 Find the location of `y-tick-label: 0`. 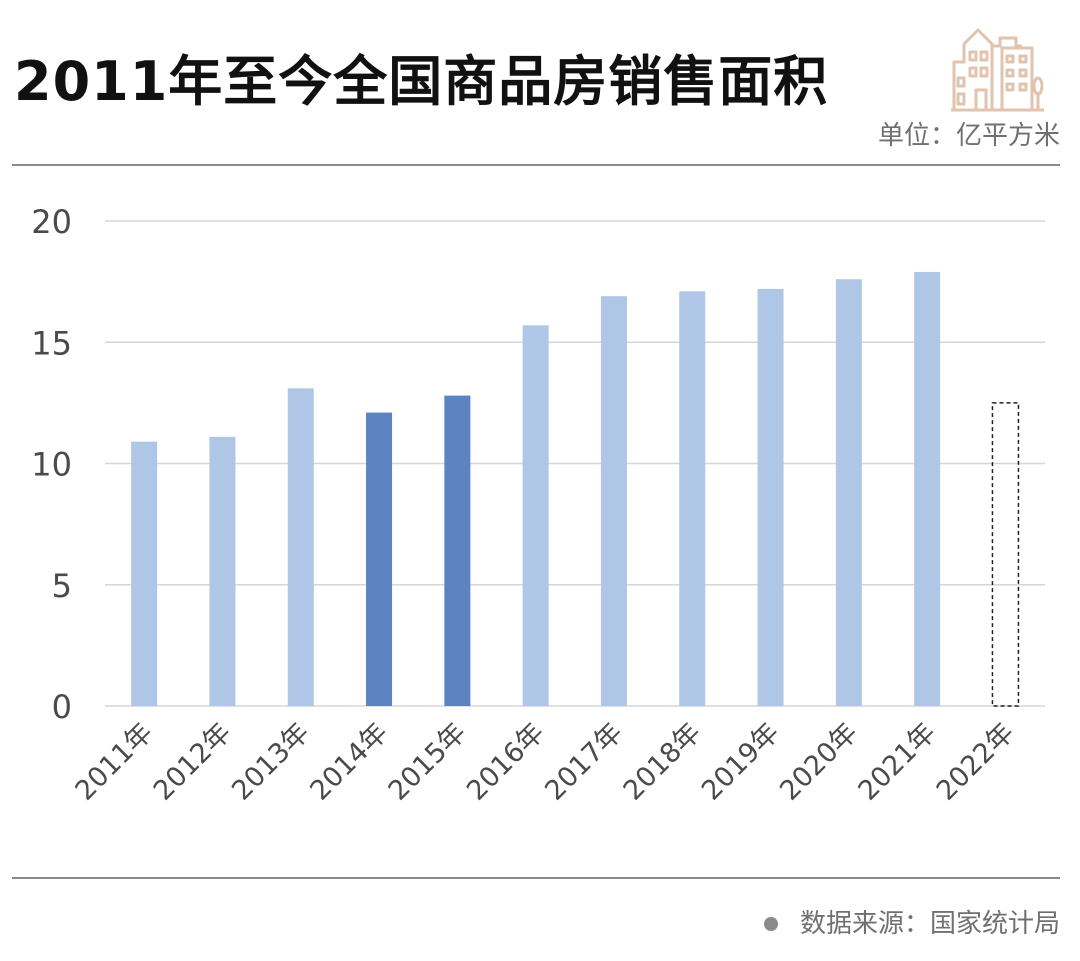

y-tick-label: 0 is located at coordinates (62, 707).